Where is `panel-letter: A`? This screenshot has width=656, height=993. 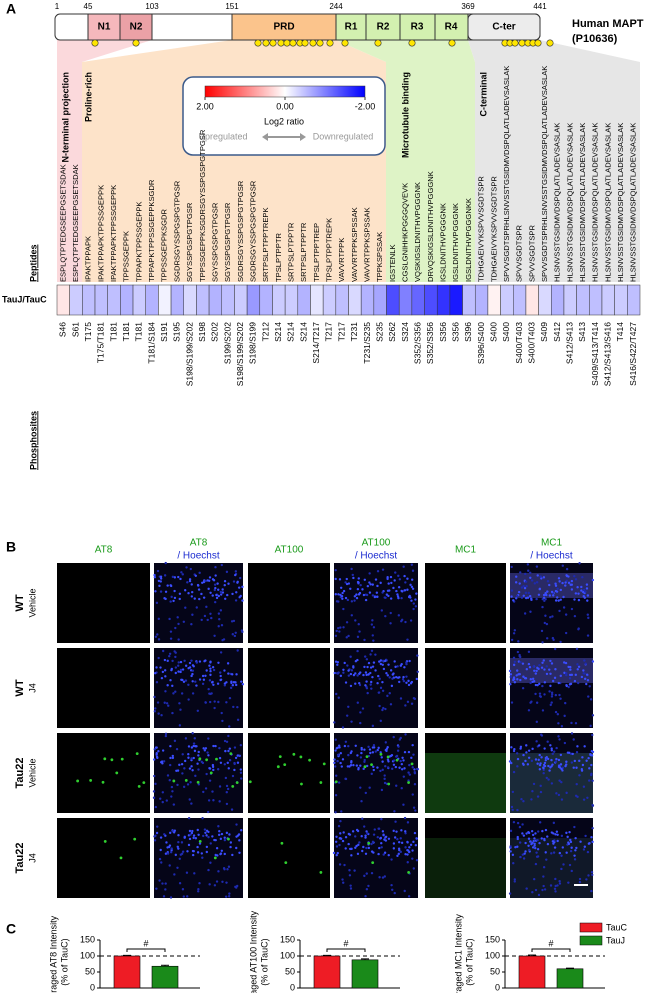
panel-letter: A is located at coordinates (11, 9).